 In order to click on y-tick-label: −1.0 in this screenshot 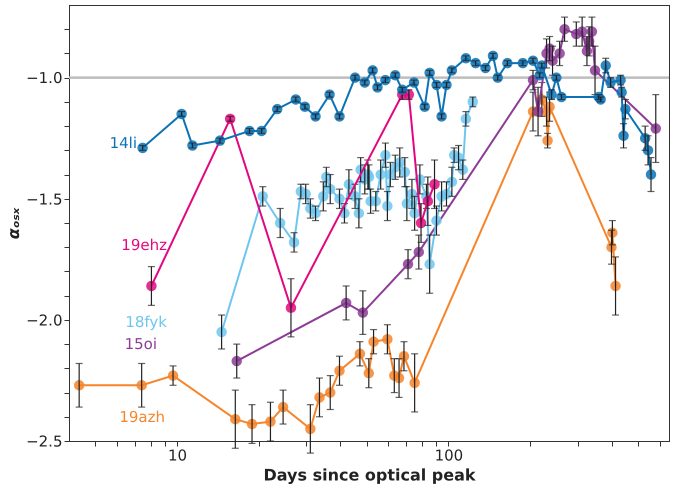, I will do `click(44, 78)`.